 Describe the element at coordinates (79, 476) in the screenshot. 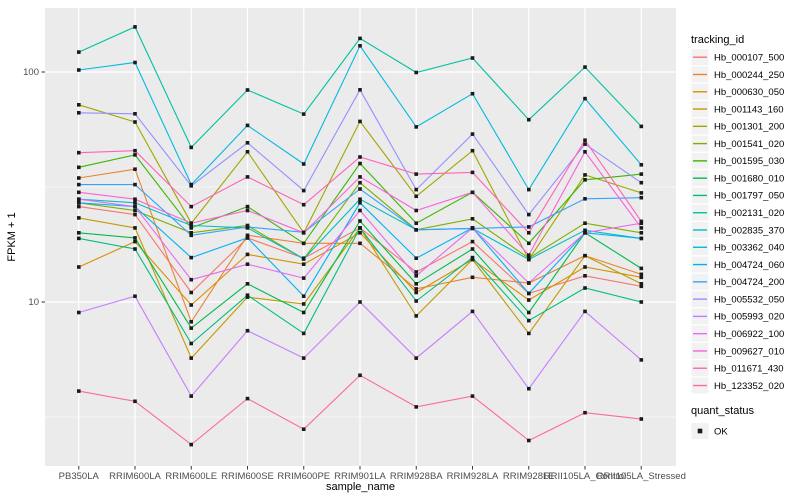

I see `x-tick-label: PB350LA` at that location.